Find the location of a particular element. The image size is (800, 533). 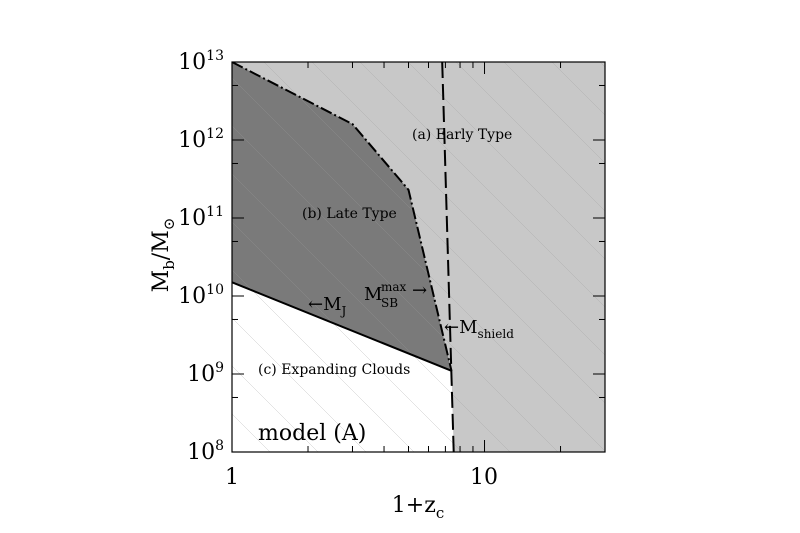

region-label-early-type: (a) Early Type is located at coordinates (462, 135).